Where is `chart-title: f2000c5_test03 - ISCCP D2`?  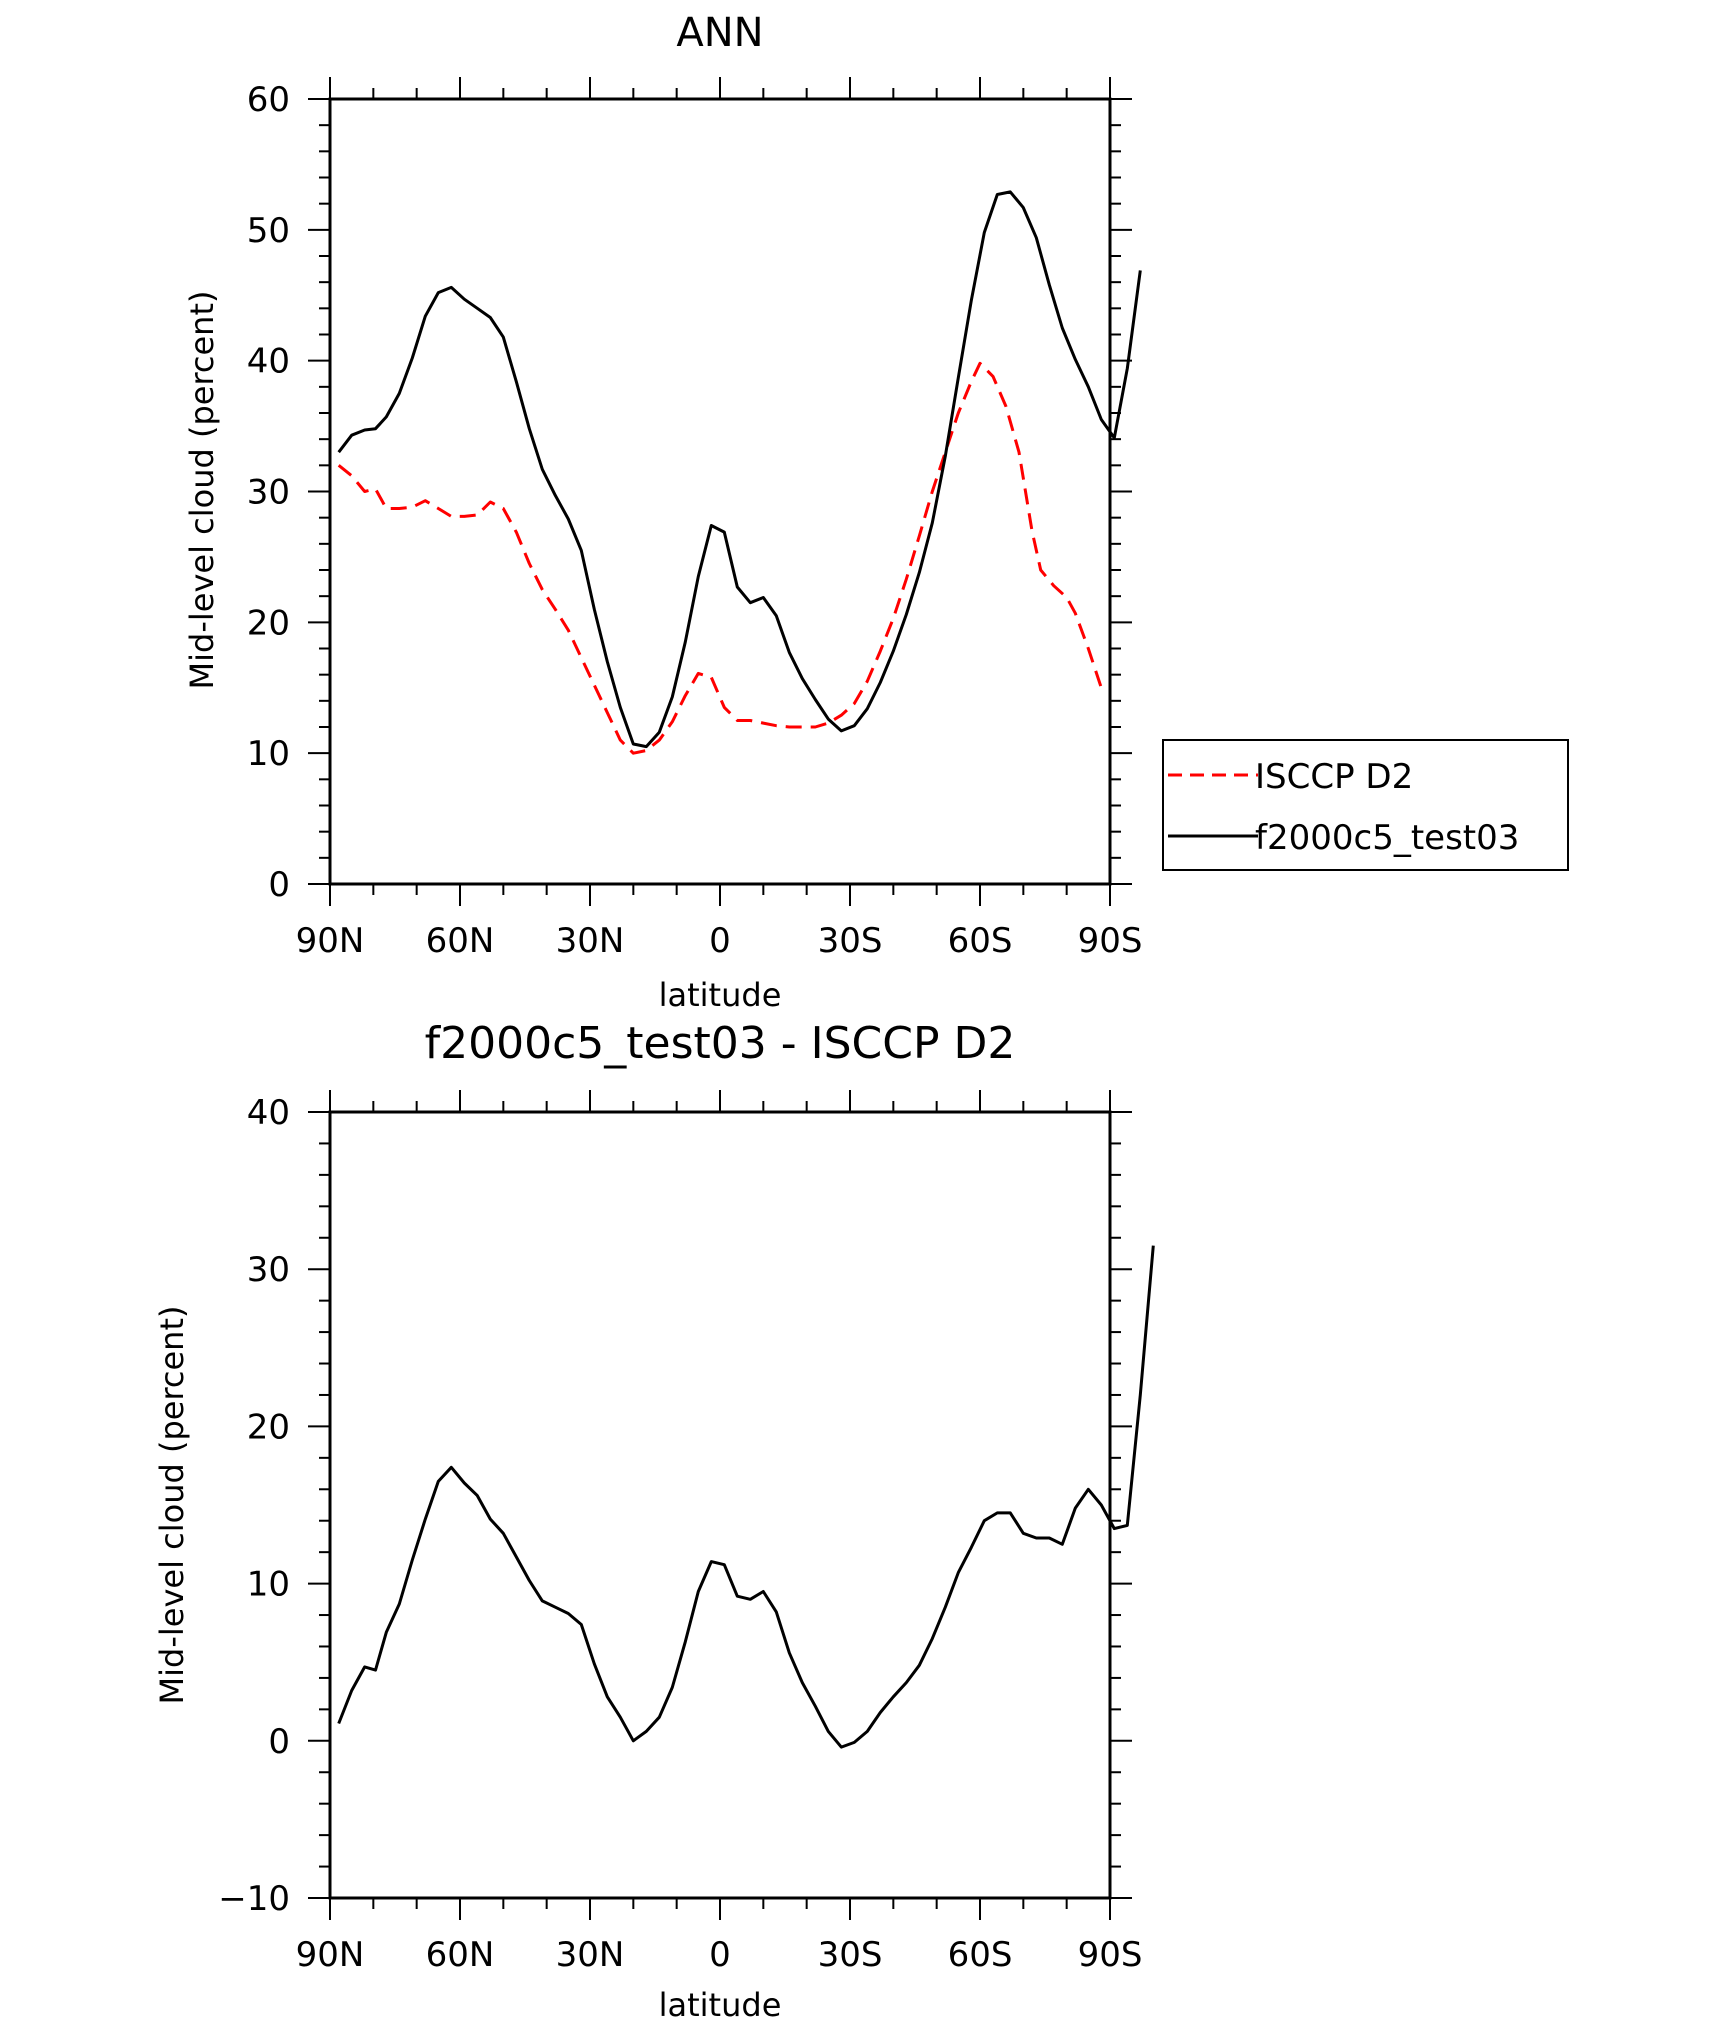 chart-title: f2000c5_test03 - ISCCP D2 is located at coordinates (720, 1043).